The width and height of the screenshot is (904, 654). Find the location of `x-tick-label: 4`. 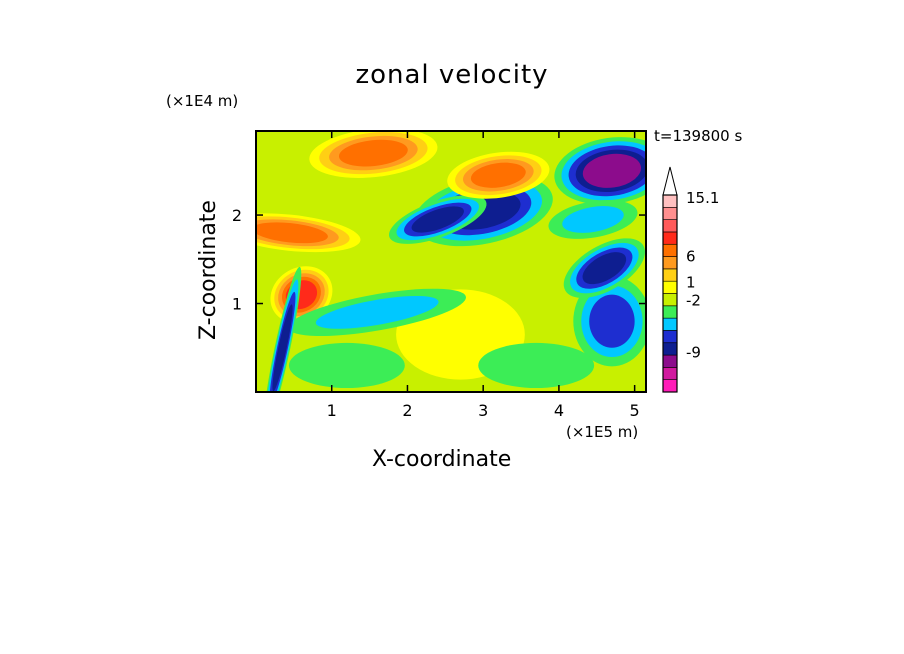

x-tick-label: 4 is located at coordinates (559, 410).